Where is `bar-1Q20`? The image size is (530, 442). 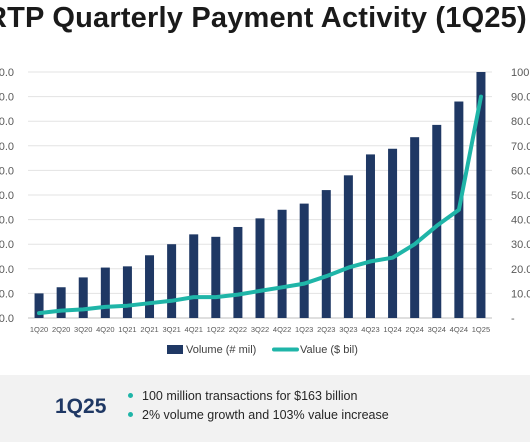 bar-1Q20 is located at coordinates (39, 305).